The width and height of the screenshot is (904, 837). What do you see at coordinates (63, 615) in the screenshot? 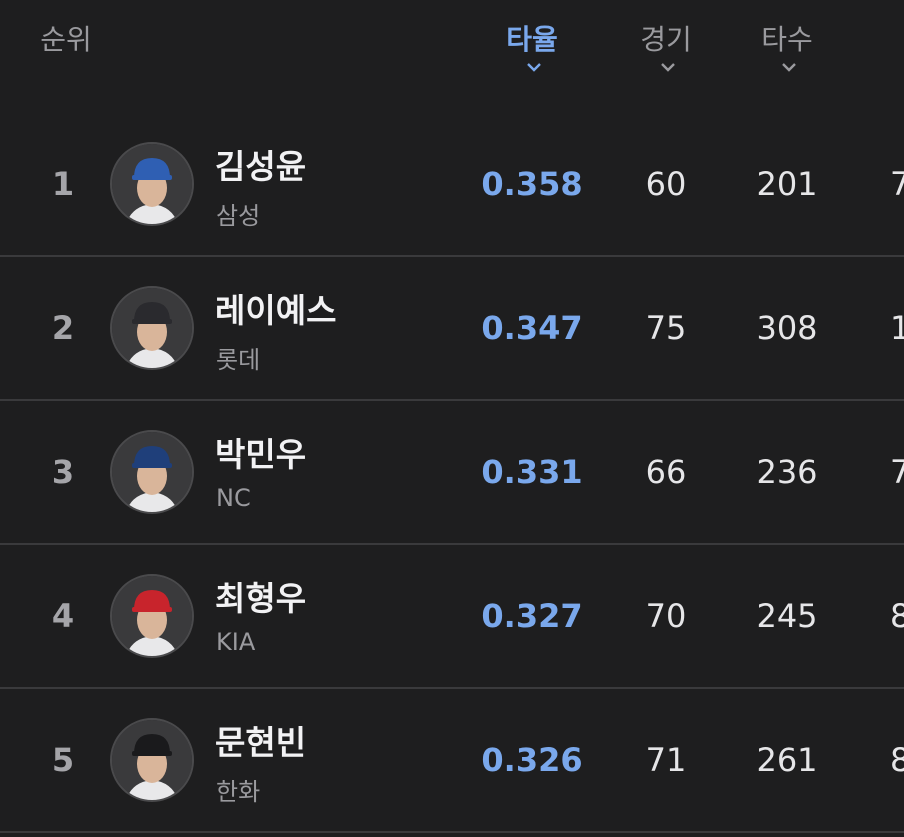
I see `rank: 4` at bounding box center [63, 615].